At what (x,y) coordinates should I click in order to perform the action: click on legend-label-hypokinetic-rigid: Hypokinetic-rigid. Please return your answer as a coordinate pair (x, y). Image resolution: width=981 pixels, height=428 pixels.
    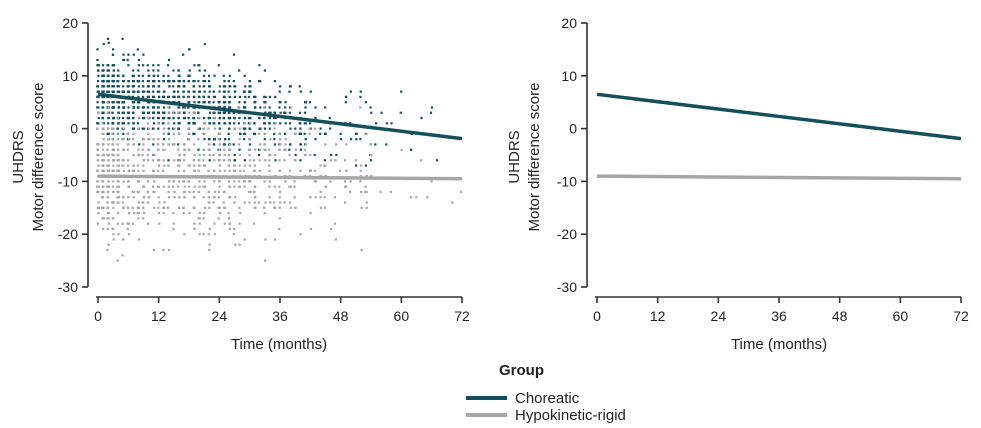
    Looking at the image, I should click on (570, 415).